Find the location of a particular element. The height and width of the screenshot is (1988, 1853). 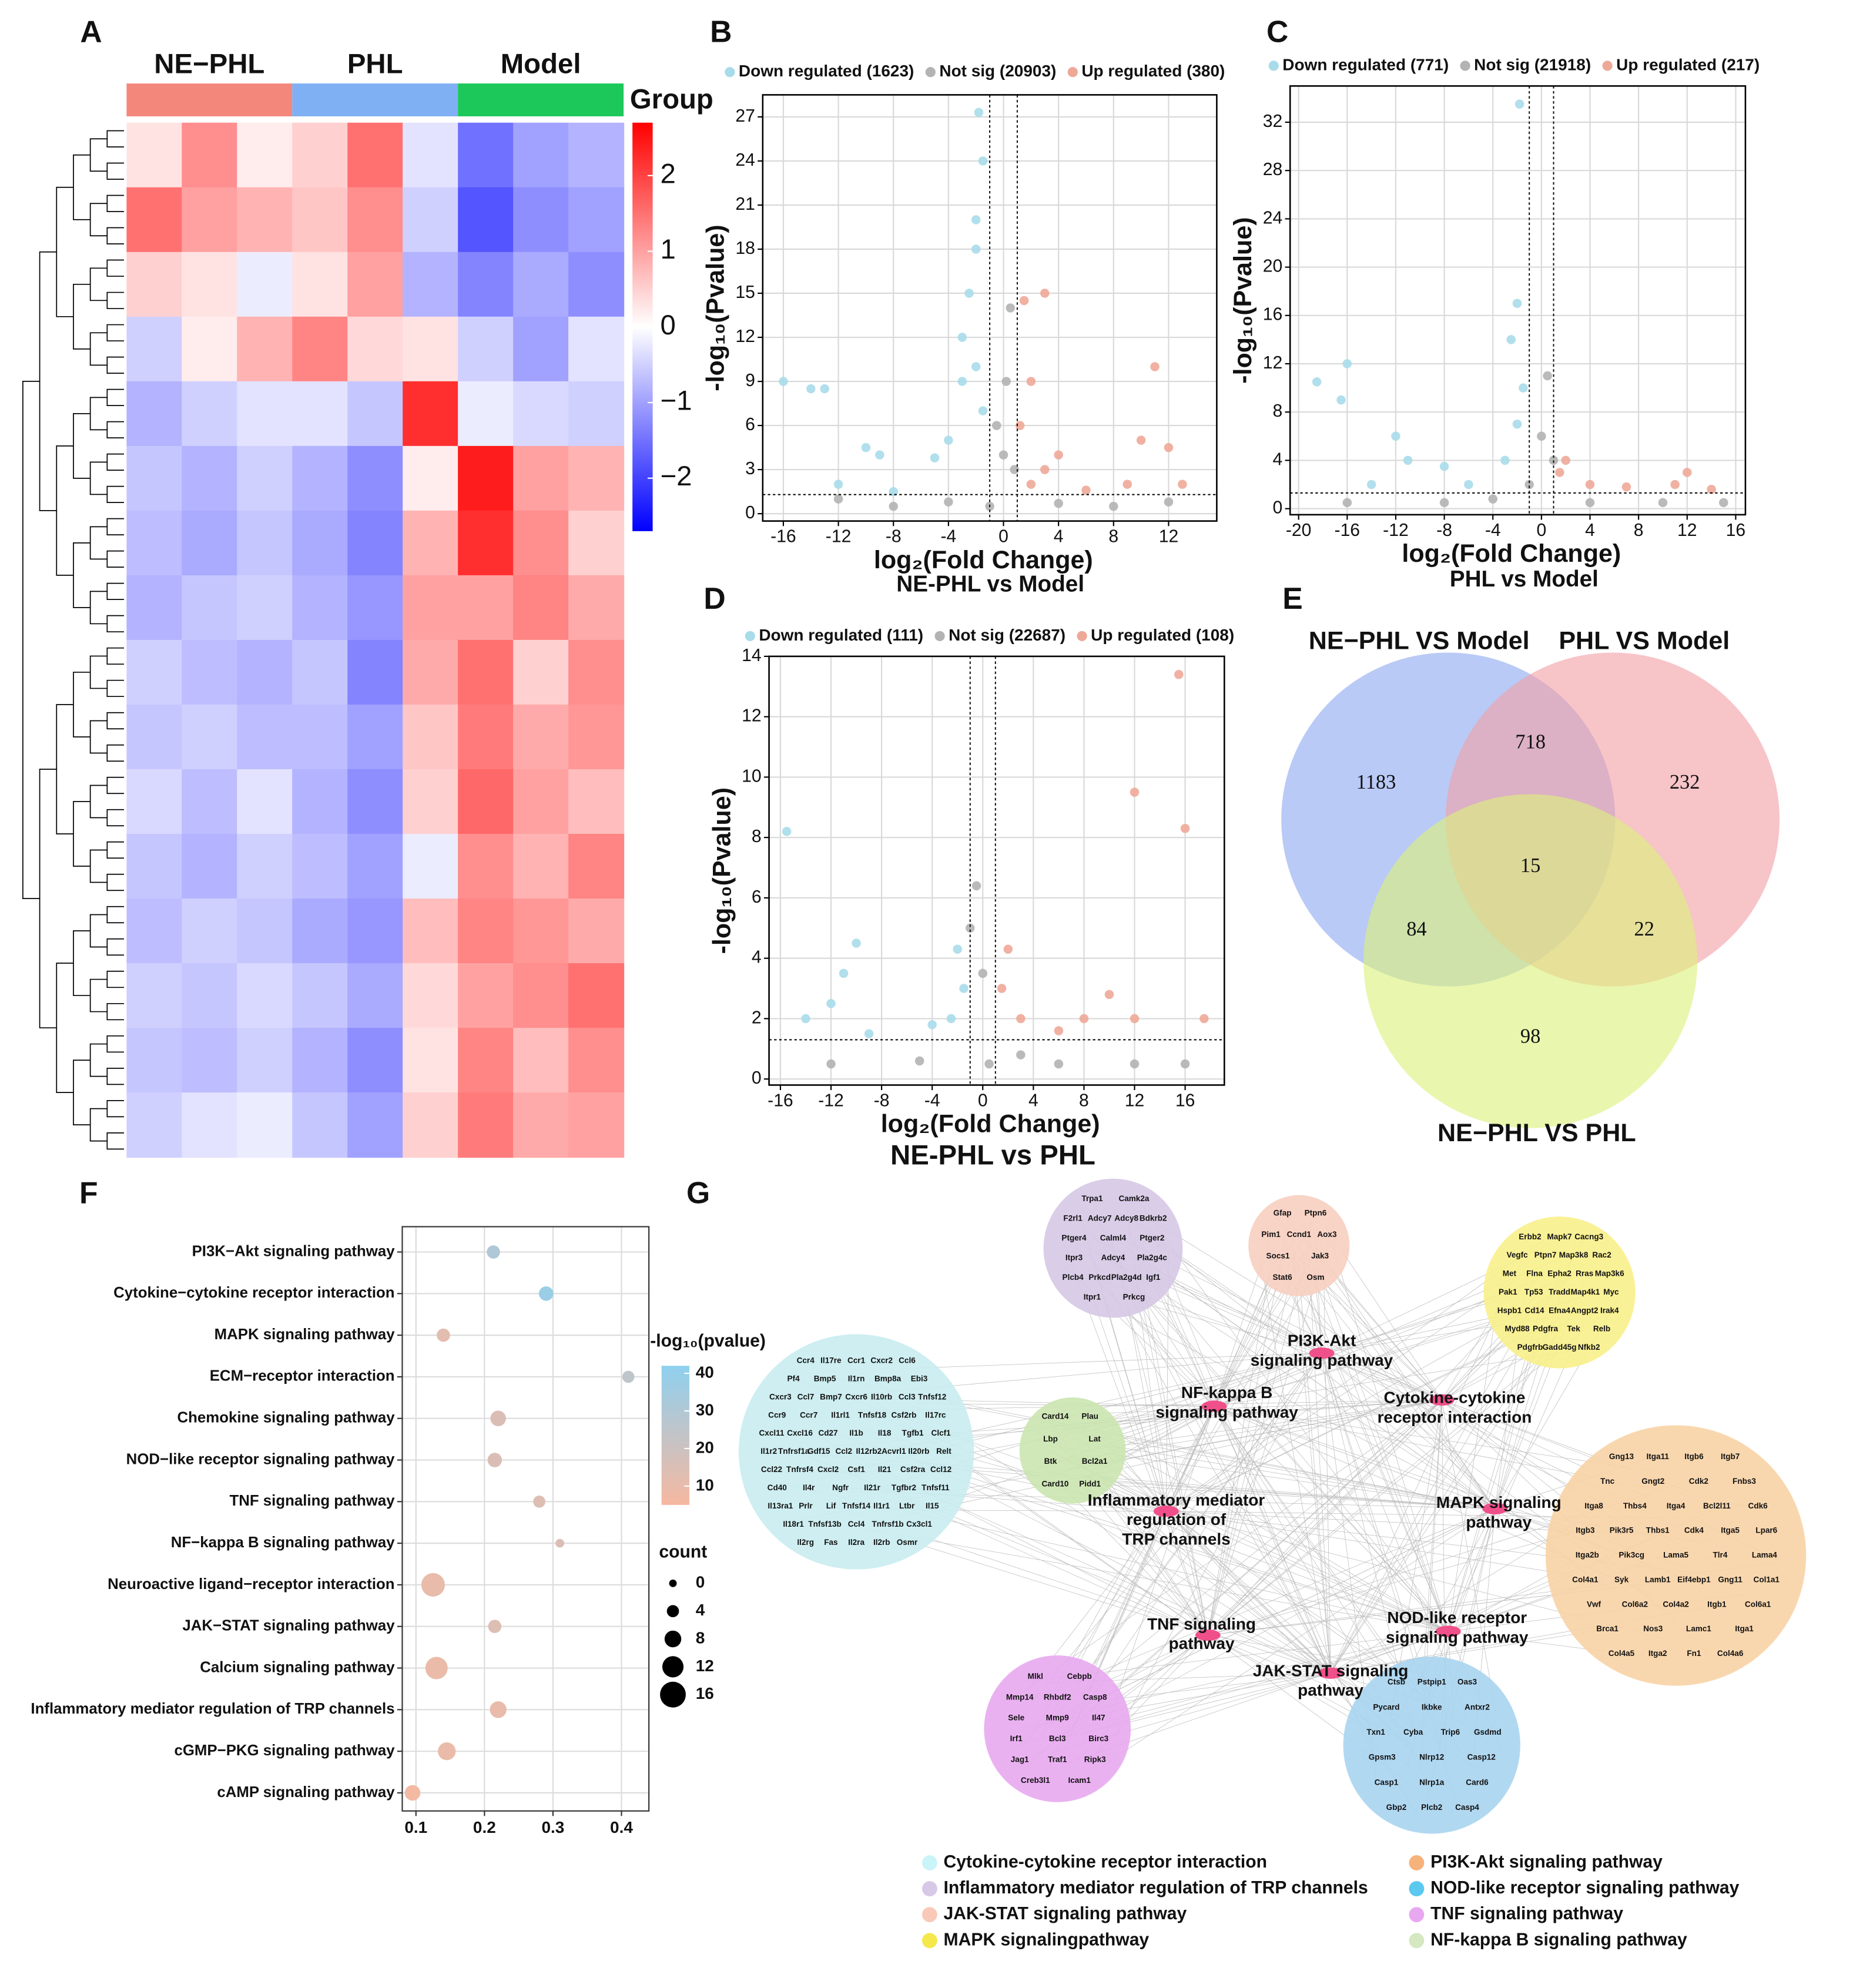

gene-label: Mmp9 is located at coordinates (1058, 1718).